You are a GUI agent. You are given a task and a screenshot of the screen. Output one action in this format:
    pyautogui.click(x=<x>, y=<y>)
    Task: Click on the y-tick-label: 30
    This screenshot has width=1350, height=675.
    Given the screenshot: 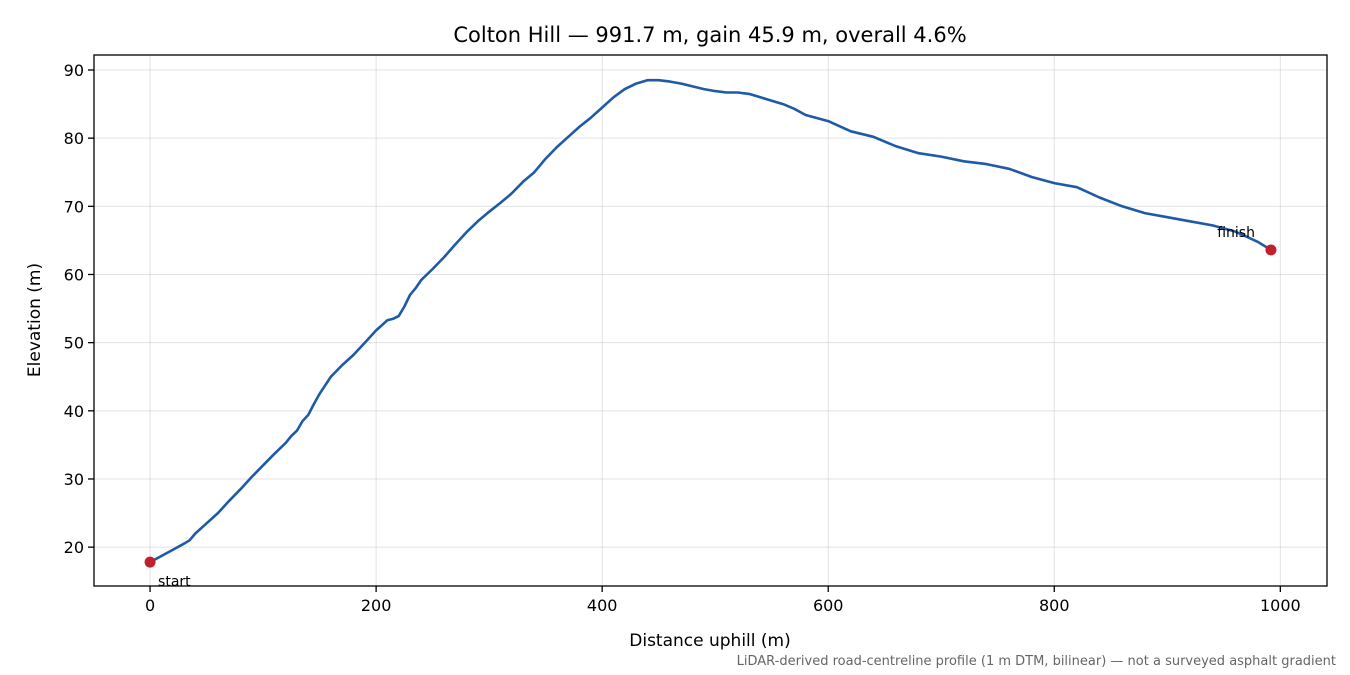 What is the action you would take?
    pyautogui.click(x=74, y=479)
    